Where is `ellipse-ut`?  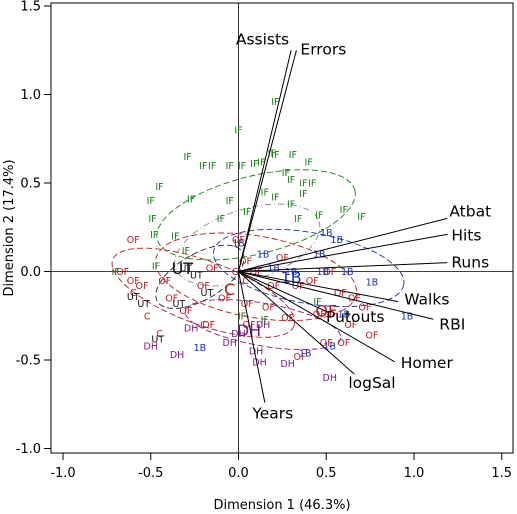 ellipse-ut is located at coordinates (200, 276).